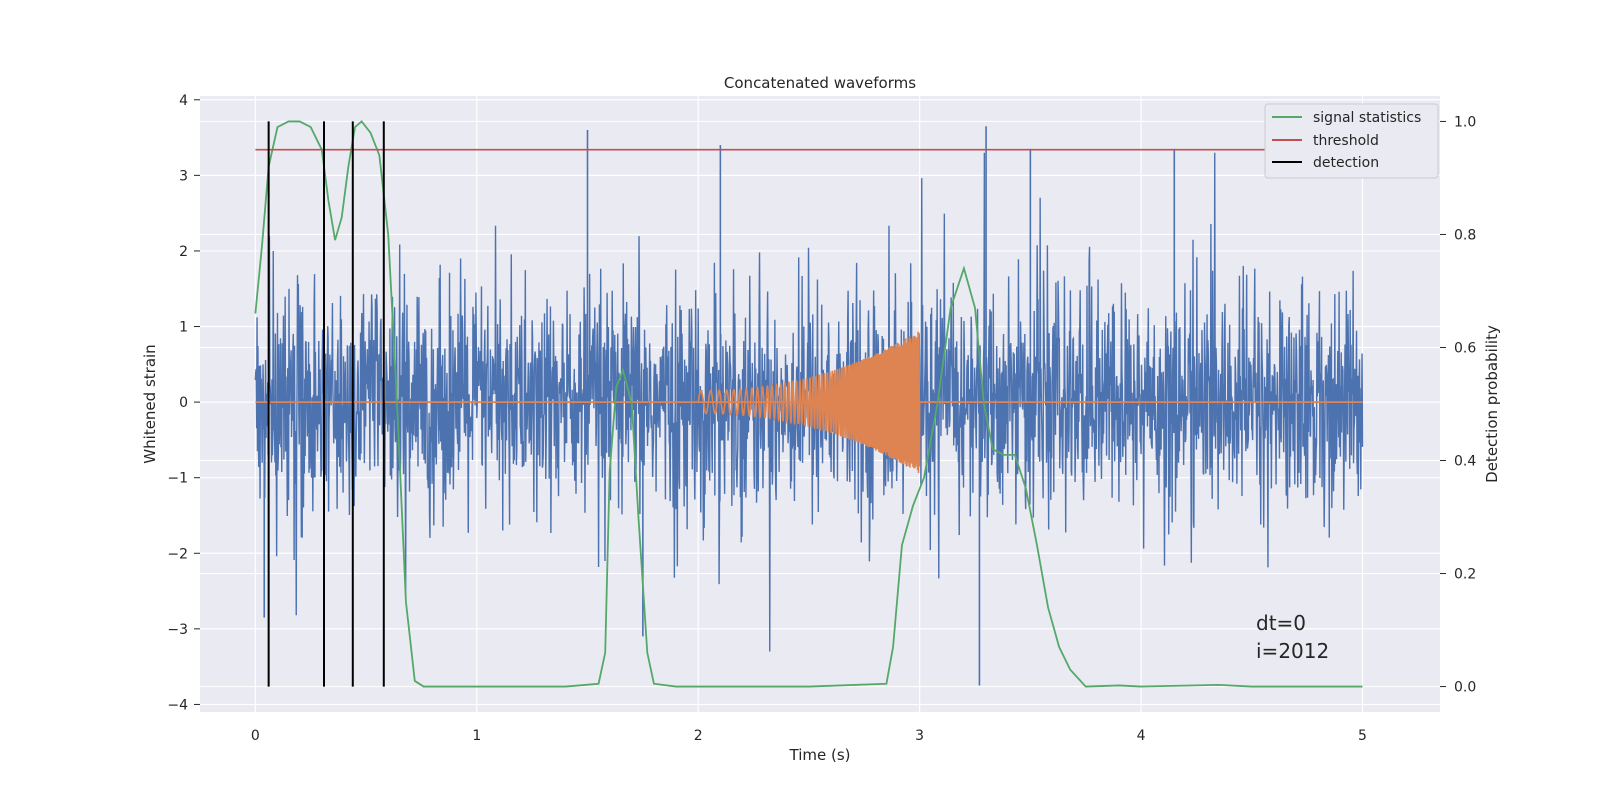 This screenshot has height=800, width=1600. I want to click on chirp-trace, so click(809, 402).